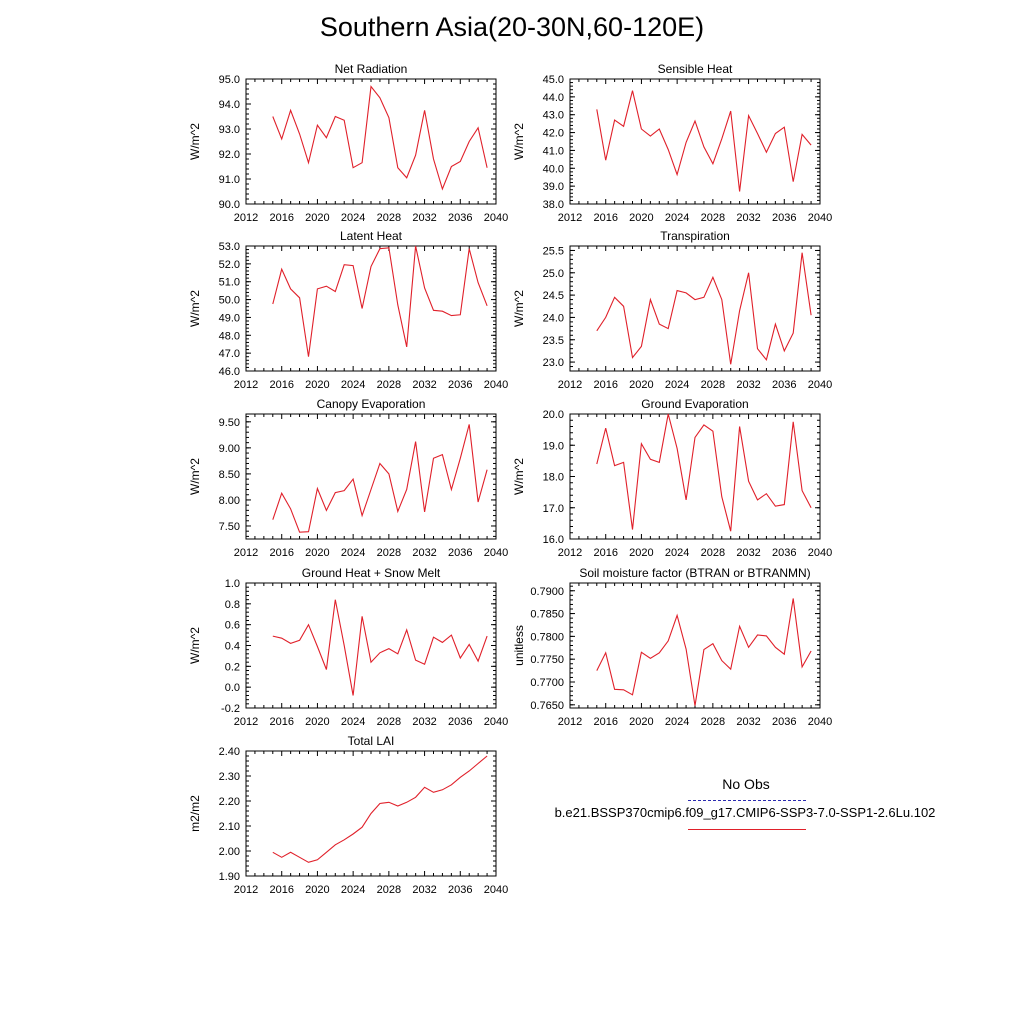 This screenshot has height=1024, width=1024. I want to click on y-tick-label: 43.0, so click(553, 116).